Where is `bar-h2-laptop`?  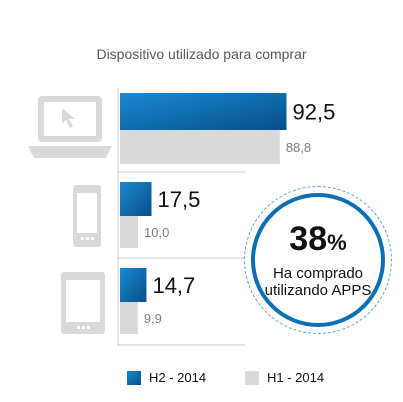 bar-h2-laptop is located at coordinates (203, 111).